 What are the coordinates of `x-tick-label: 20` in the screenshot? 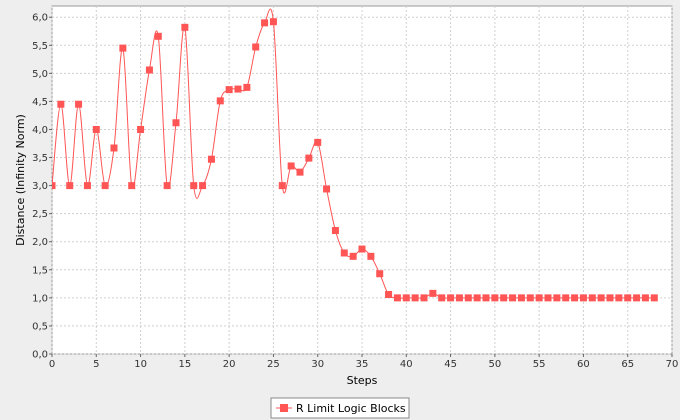 It's located at (229, 364).